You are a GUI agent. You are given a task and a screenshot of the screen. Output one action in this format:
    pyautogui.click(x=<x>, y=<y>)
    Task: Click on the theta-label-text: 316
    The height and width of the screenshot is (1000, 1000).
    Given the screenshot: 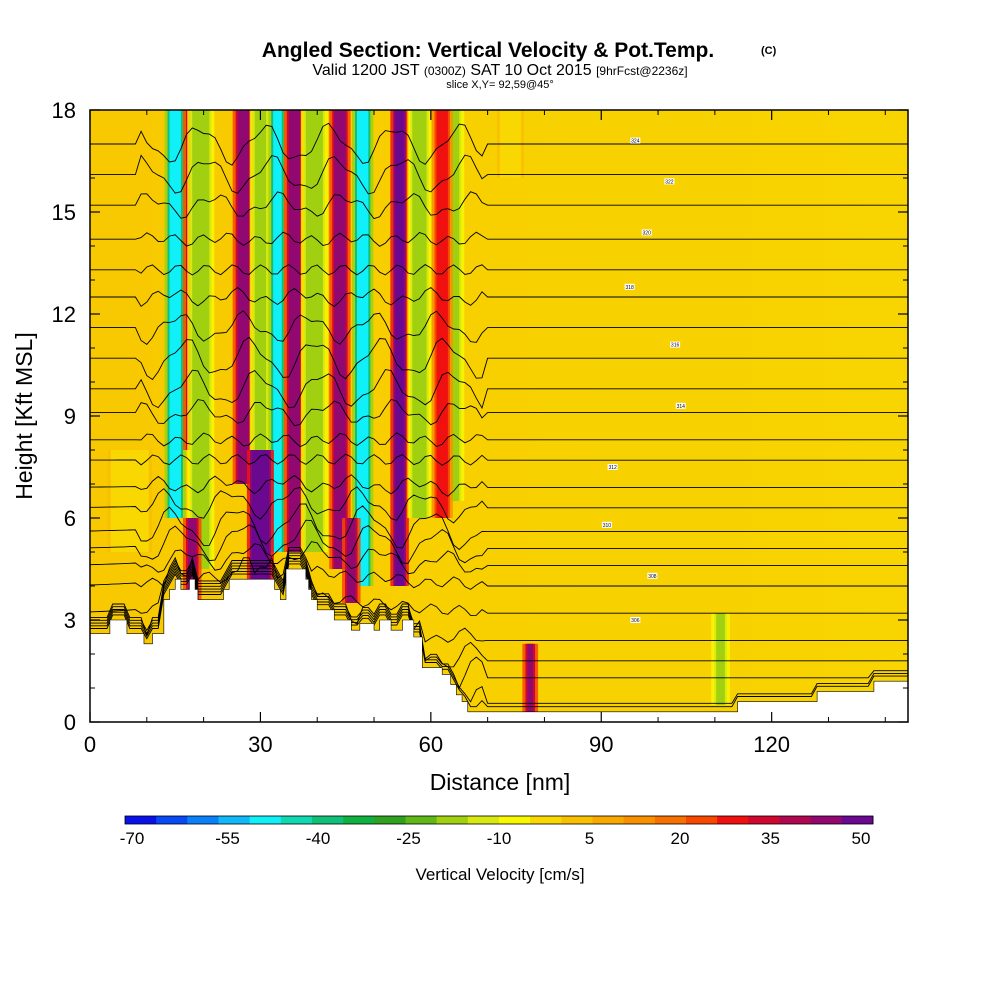 What is the action you would take?
    pyautogui.click(x=675, y=346)
    